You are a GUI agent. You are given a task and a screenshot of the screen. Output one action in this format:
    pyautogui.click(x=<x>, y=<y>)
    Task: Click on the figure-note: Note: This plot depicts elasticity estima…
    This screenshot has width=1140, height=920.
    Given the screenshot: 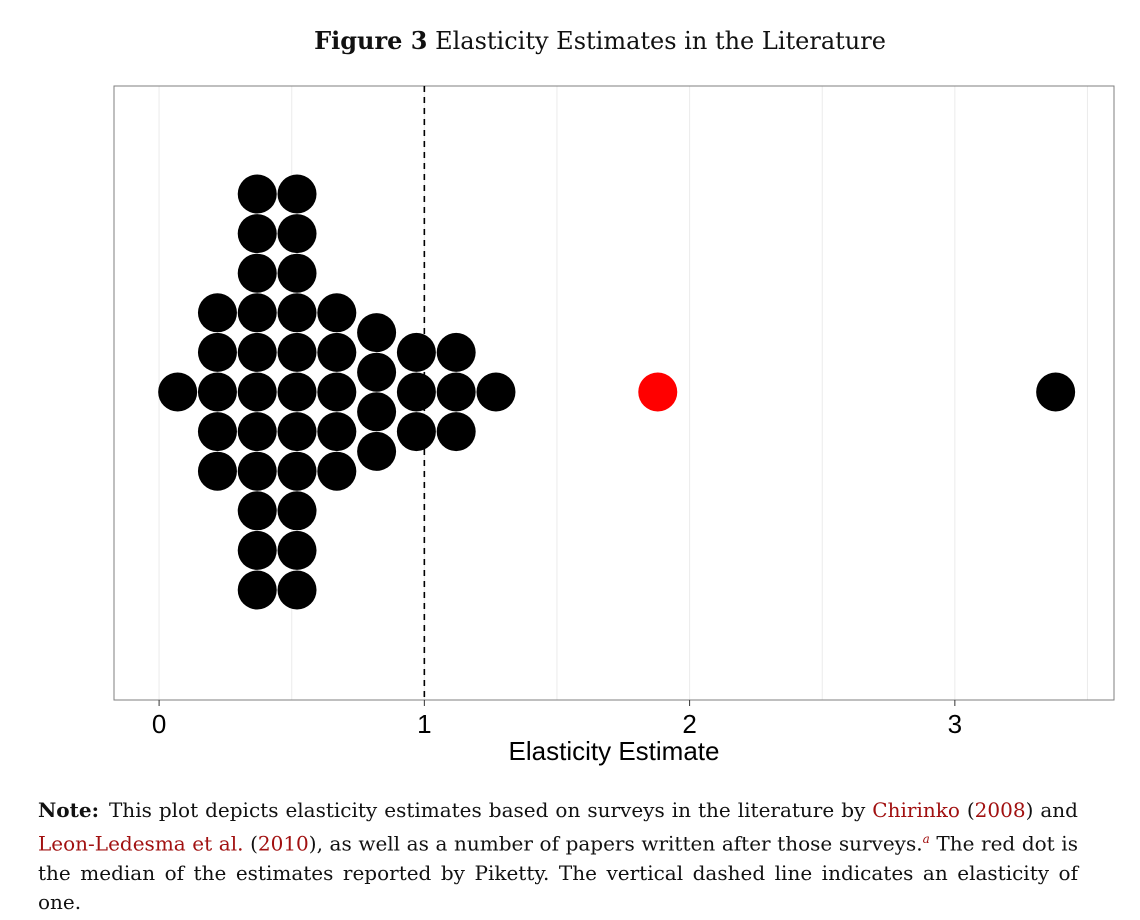 What is the action you would take?
    pyautogui.click(x=558, y=856)
    